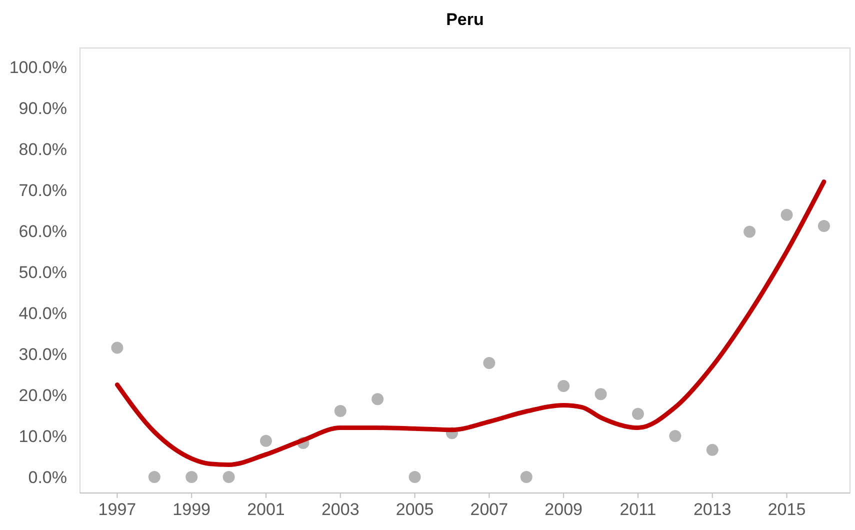 Image resolution: width=855 pixels, height=530 pixels. What do you see at coordinates (42, 354) in the screenshot?
I see `y-tick-label: 30.0%` at bounding box center [42, 354].